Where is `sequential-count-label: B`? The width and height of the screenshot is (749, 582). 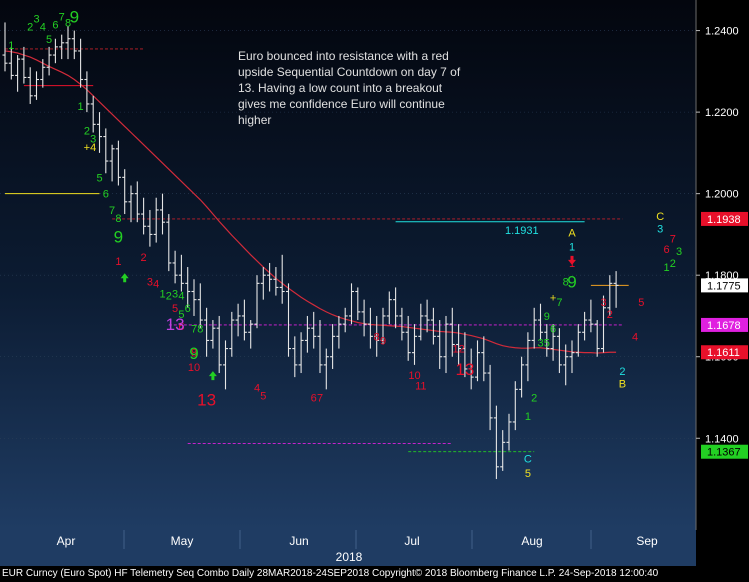 sequential-count-label: B is located at coordinates (622, 384).